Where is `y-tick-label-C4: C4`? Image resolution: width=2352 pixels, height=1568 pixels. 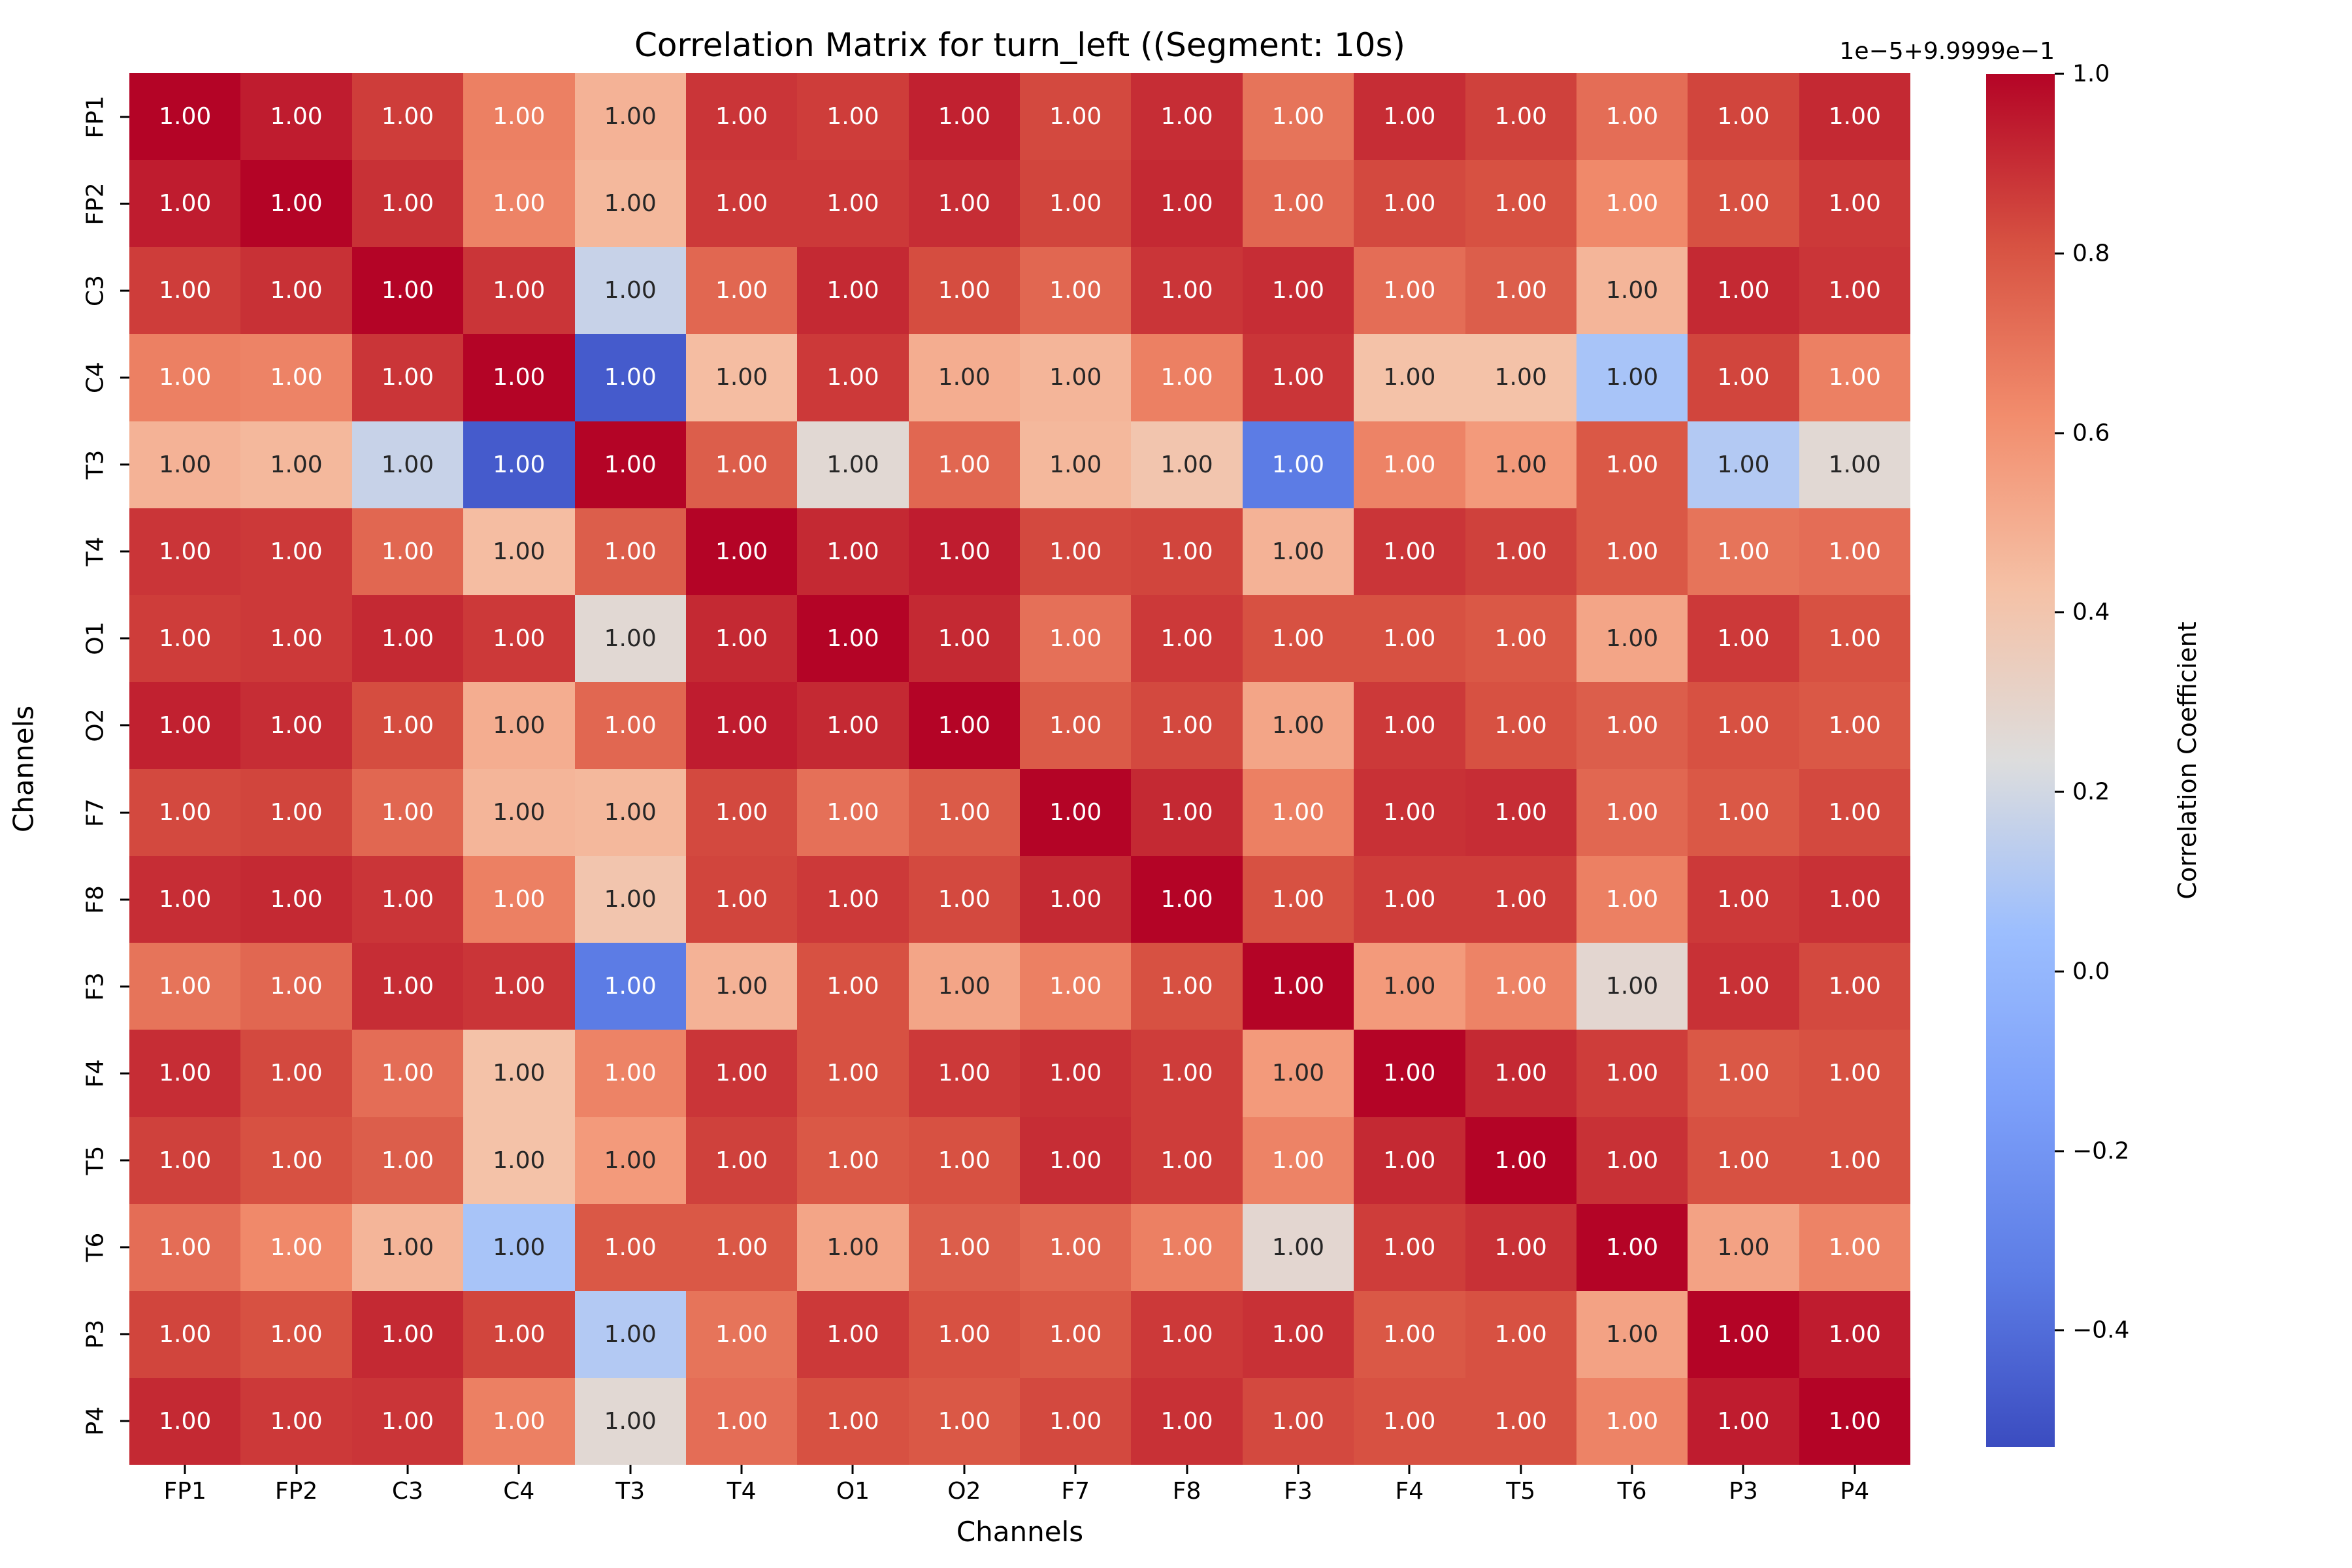
y-tick-label-C4: C4 is located at coordinates (95, 377).